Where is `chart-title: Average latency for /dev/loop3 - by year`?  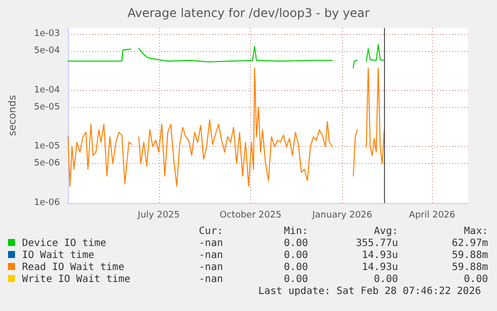
chart-title: Average latency for /dev/loop3 - by year is located at coordinates (248, 13).